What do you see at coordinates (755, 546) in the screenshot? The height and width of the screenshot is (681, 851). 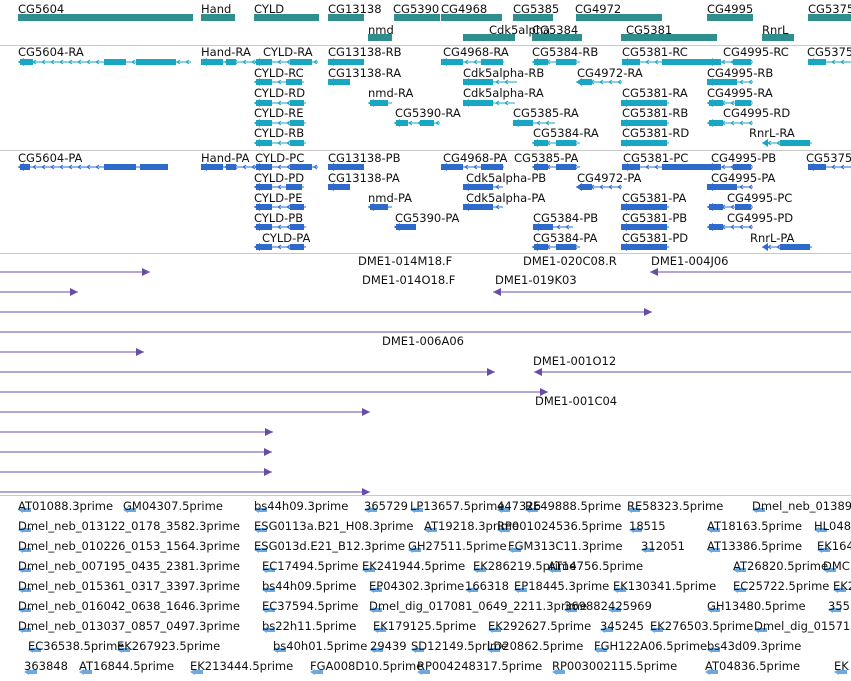 I see `est-label: AT13386.5prime` at bounding box center [755, 546].